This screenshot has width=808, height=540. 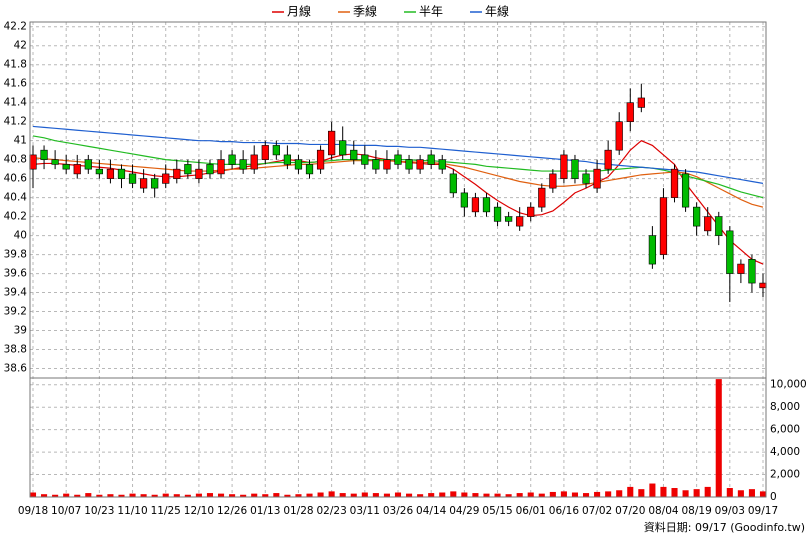 What do you see at coordinates (16, 293) in the screenshot?
I see `y-tick-label: 39.4` at bounding box center [16, 293].